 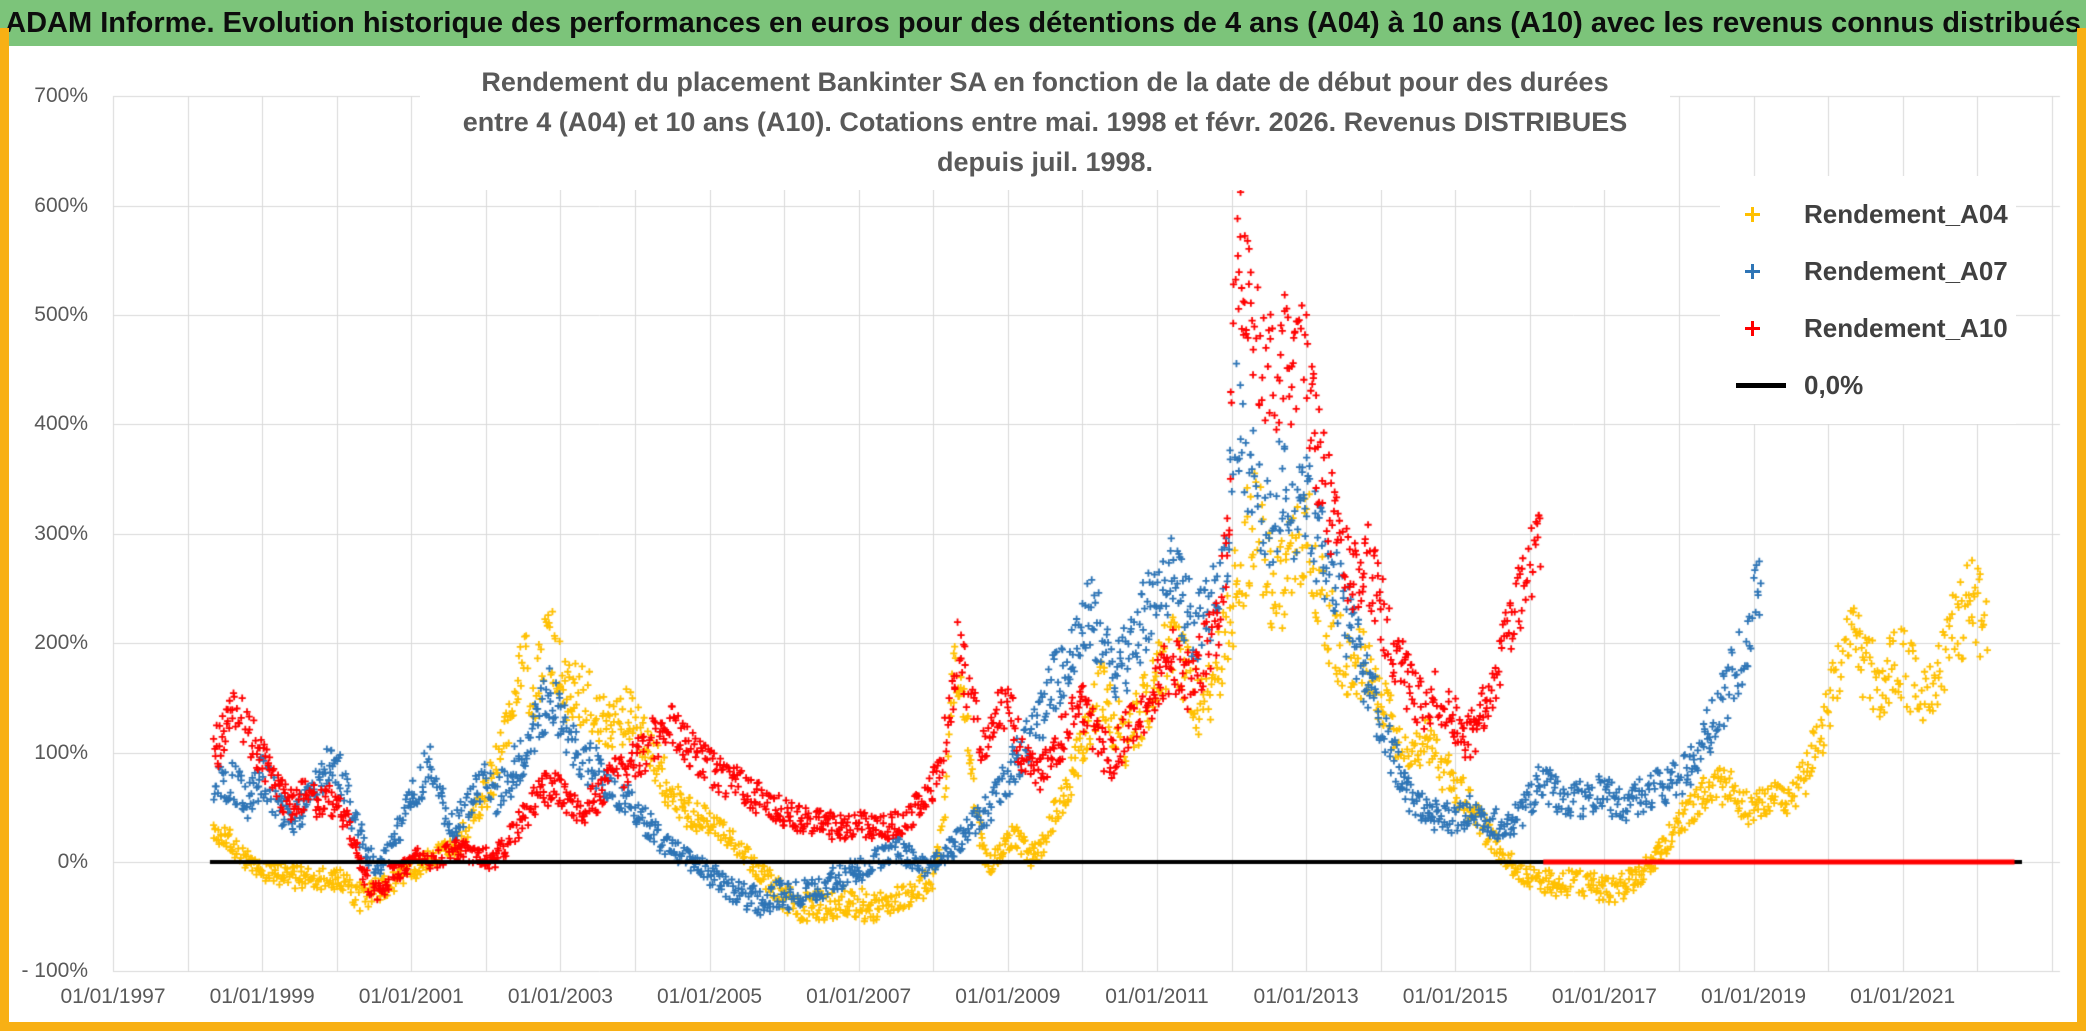 I want to click on x-axis-label-1999: 01/01/1999, so click(x=262, y=996).